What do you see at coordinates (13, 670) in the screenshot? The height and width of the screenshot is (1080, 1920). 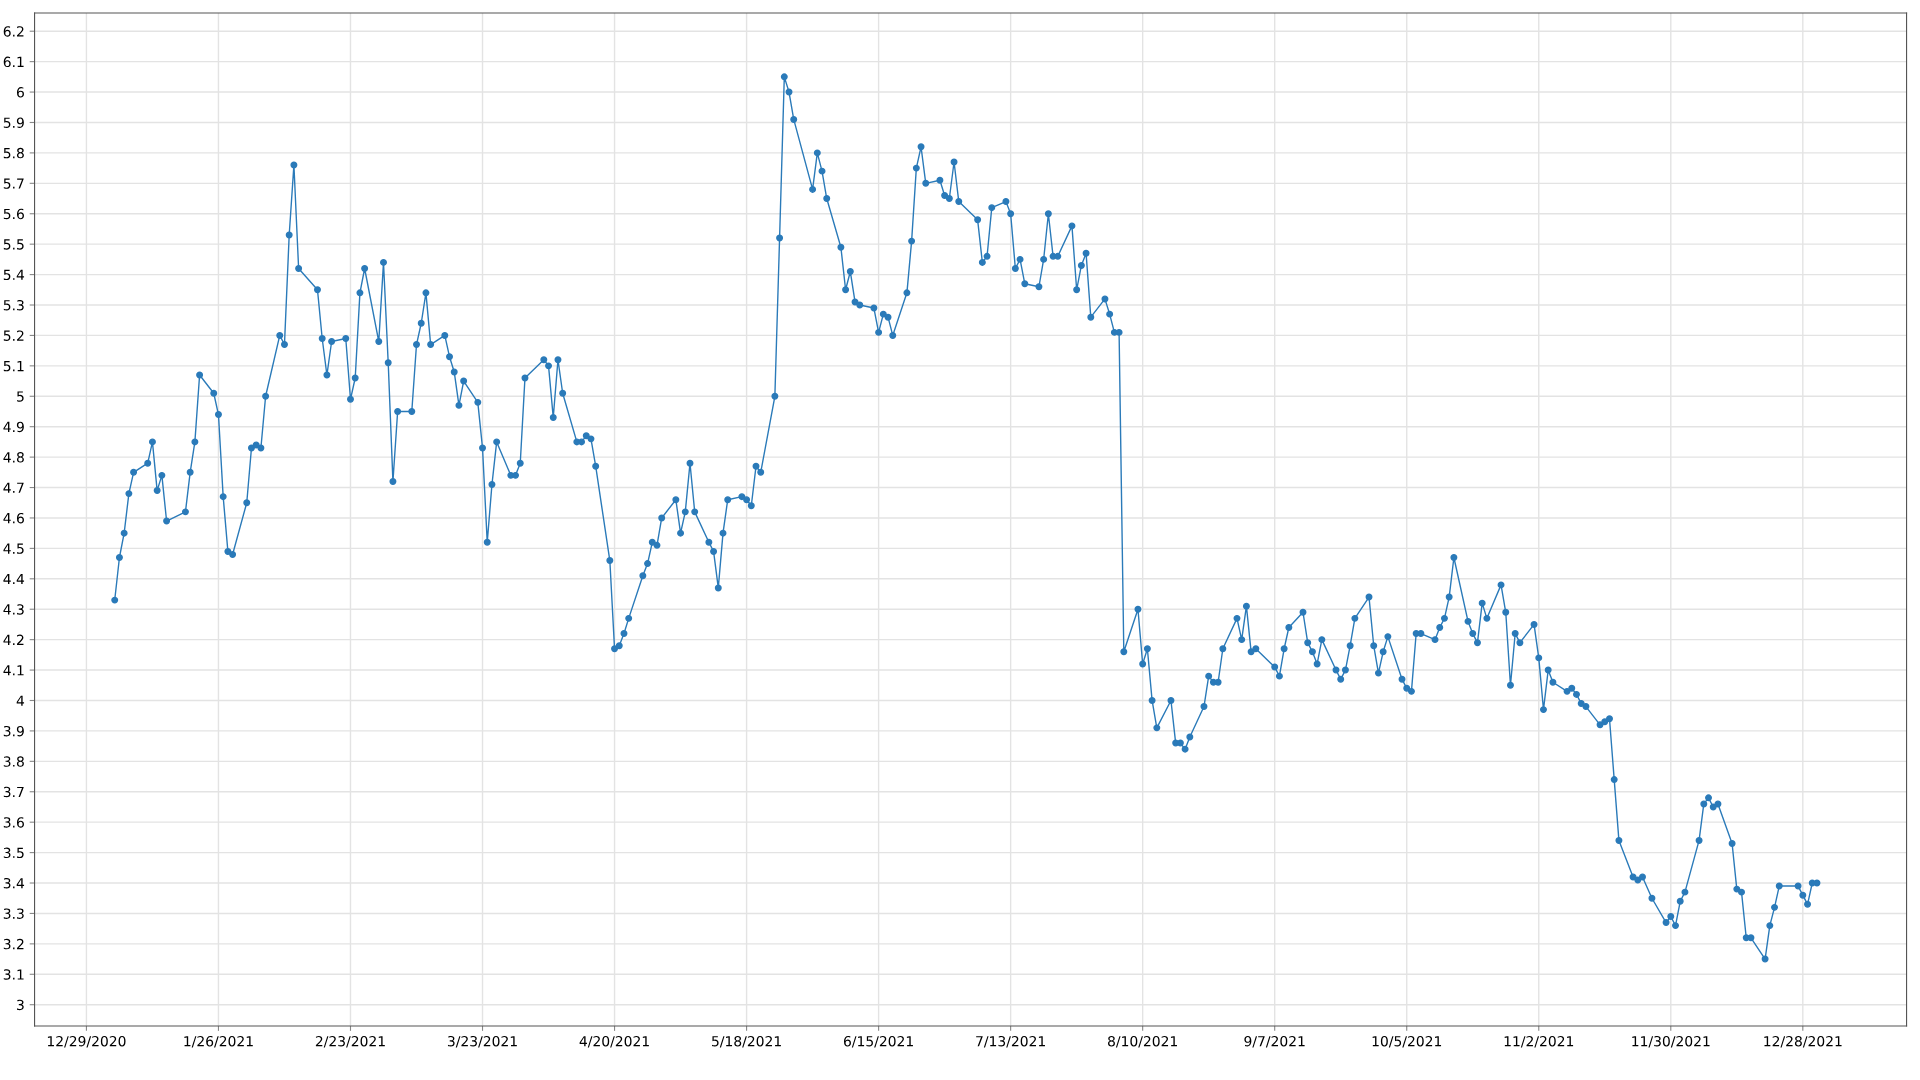 I see `y-tick-label: 4.1` at bounding box center [13, 670].